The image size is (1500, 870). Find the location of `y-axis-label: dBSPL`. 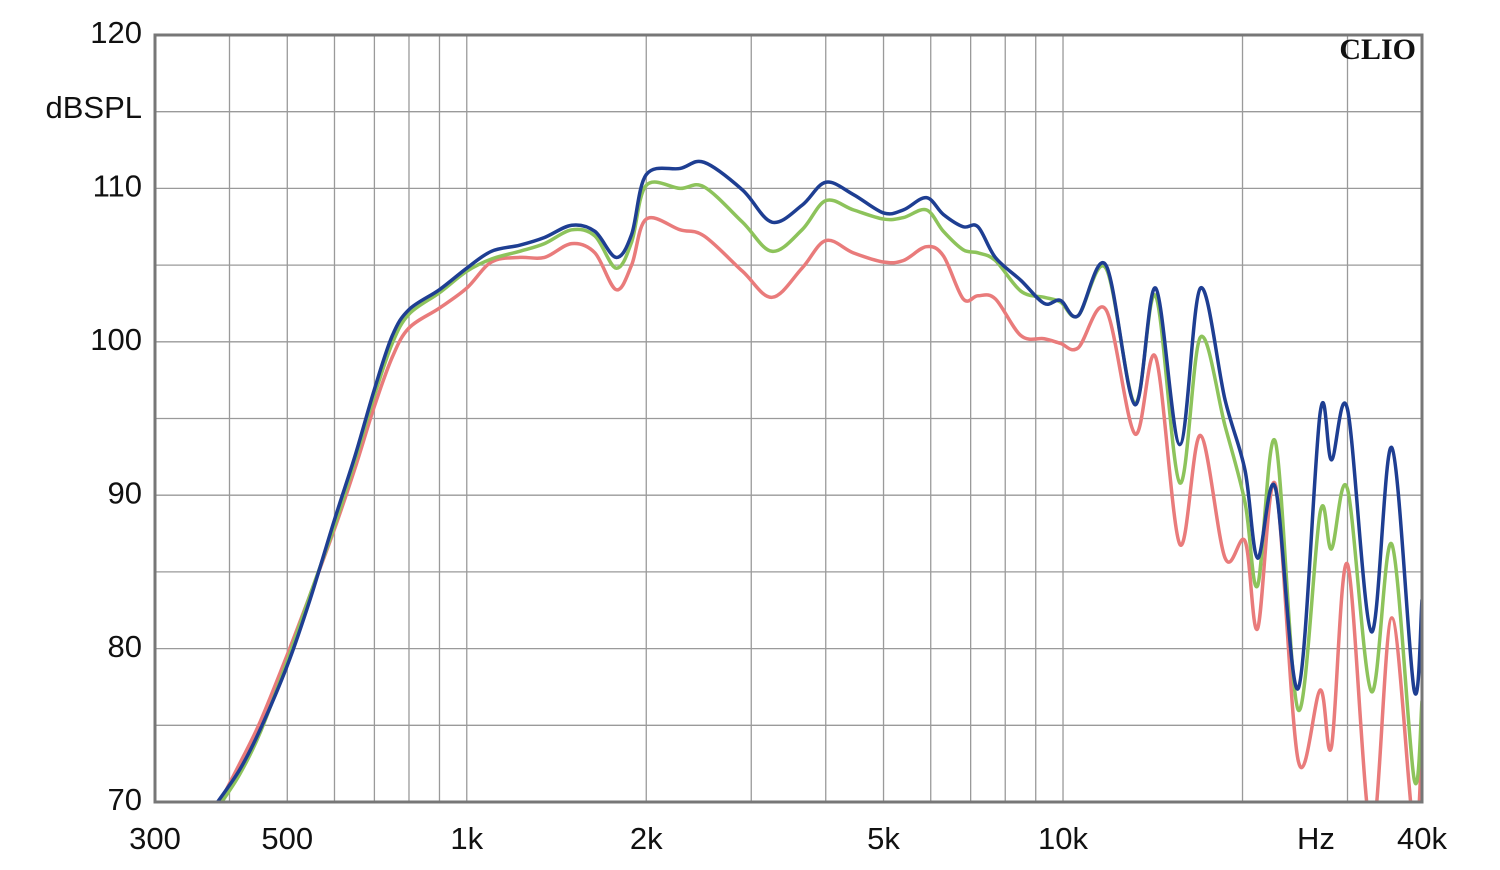

y-axis-label: dBSPL is located at coordinates (93, 107).